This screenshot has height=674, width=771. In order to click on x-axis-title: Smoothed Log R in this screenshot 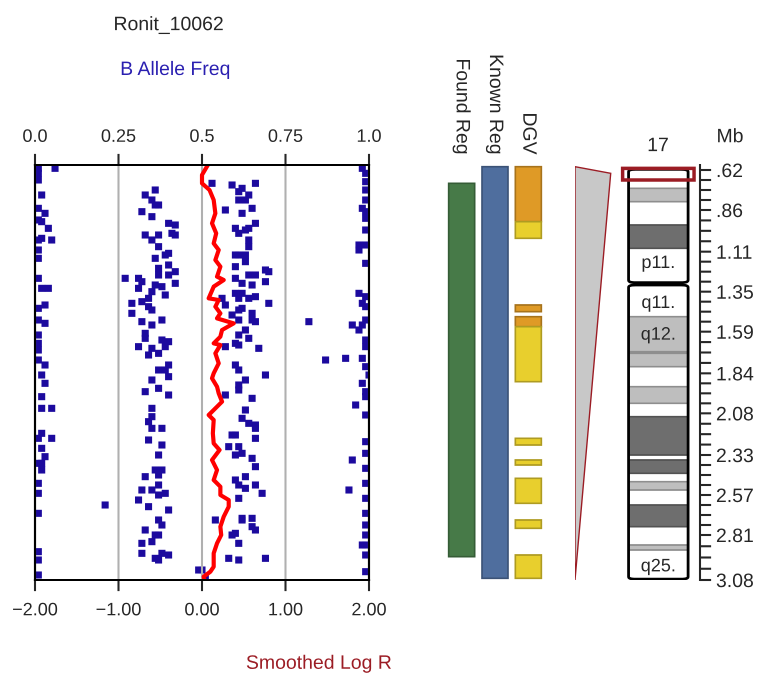, I will do `click(318, 663)`.